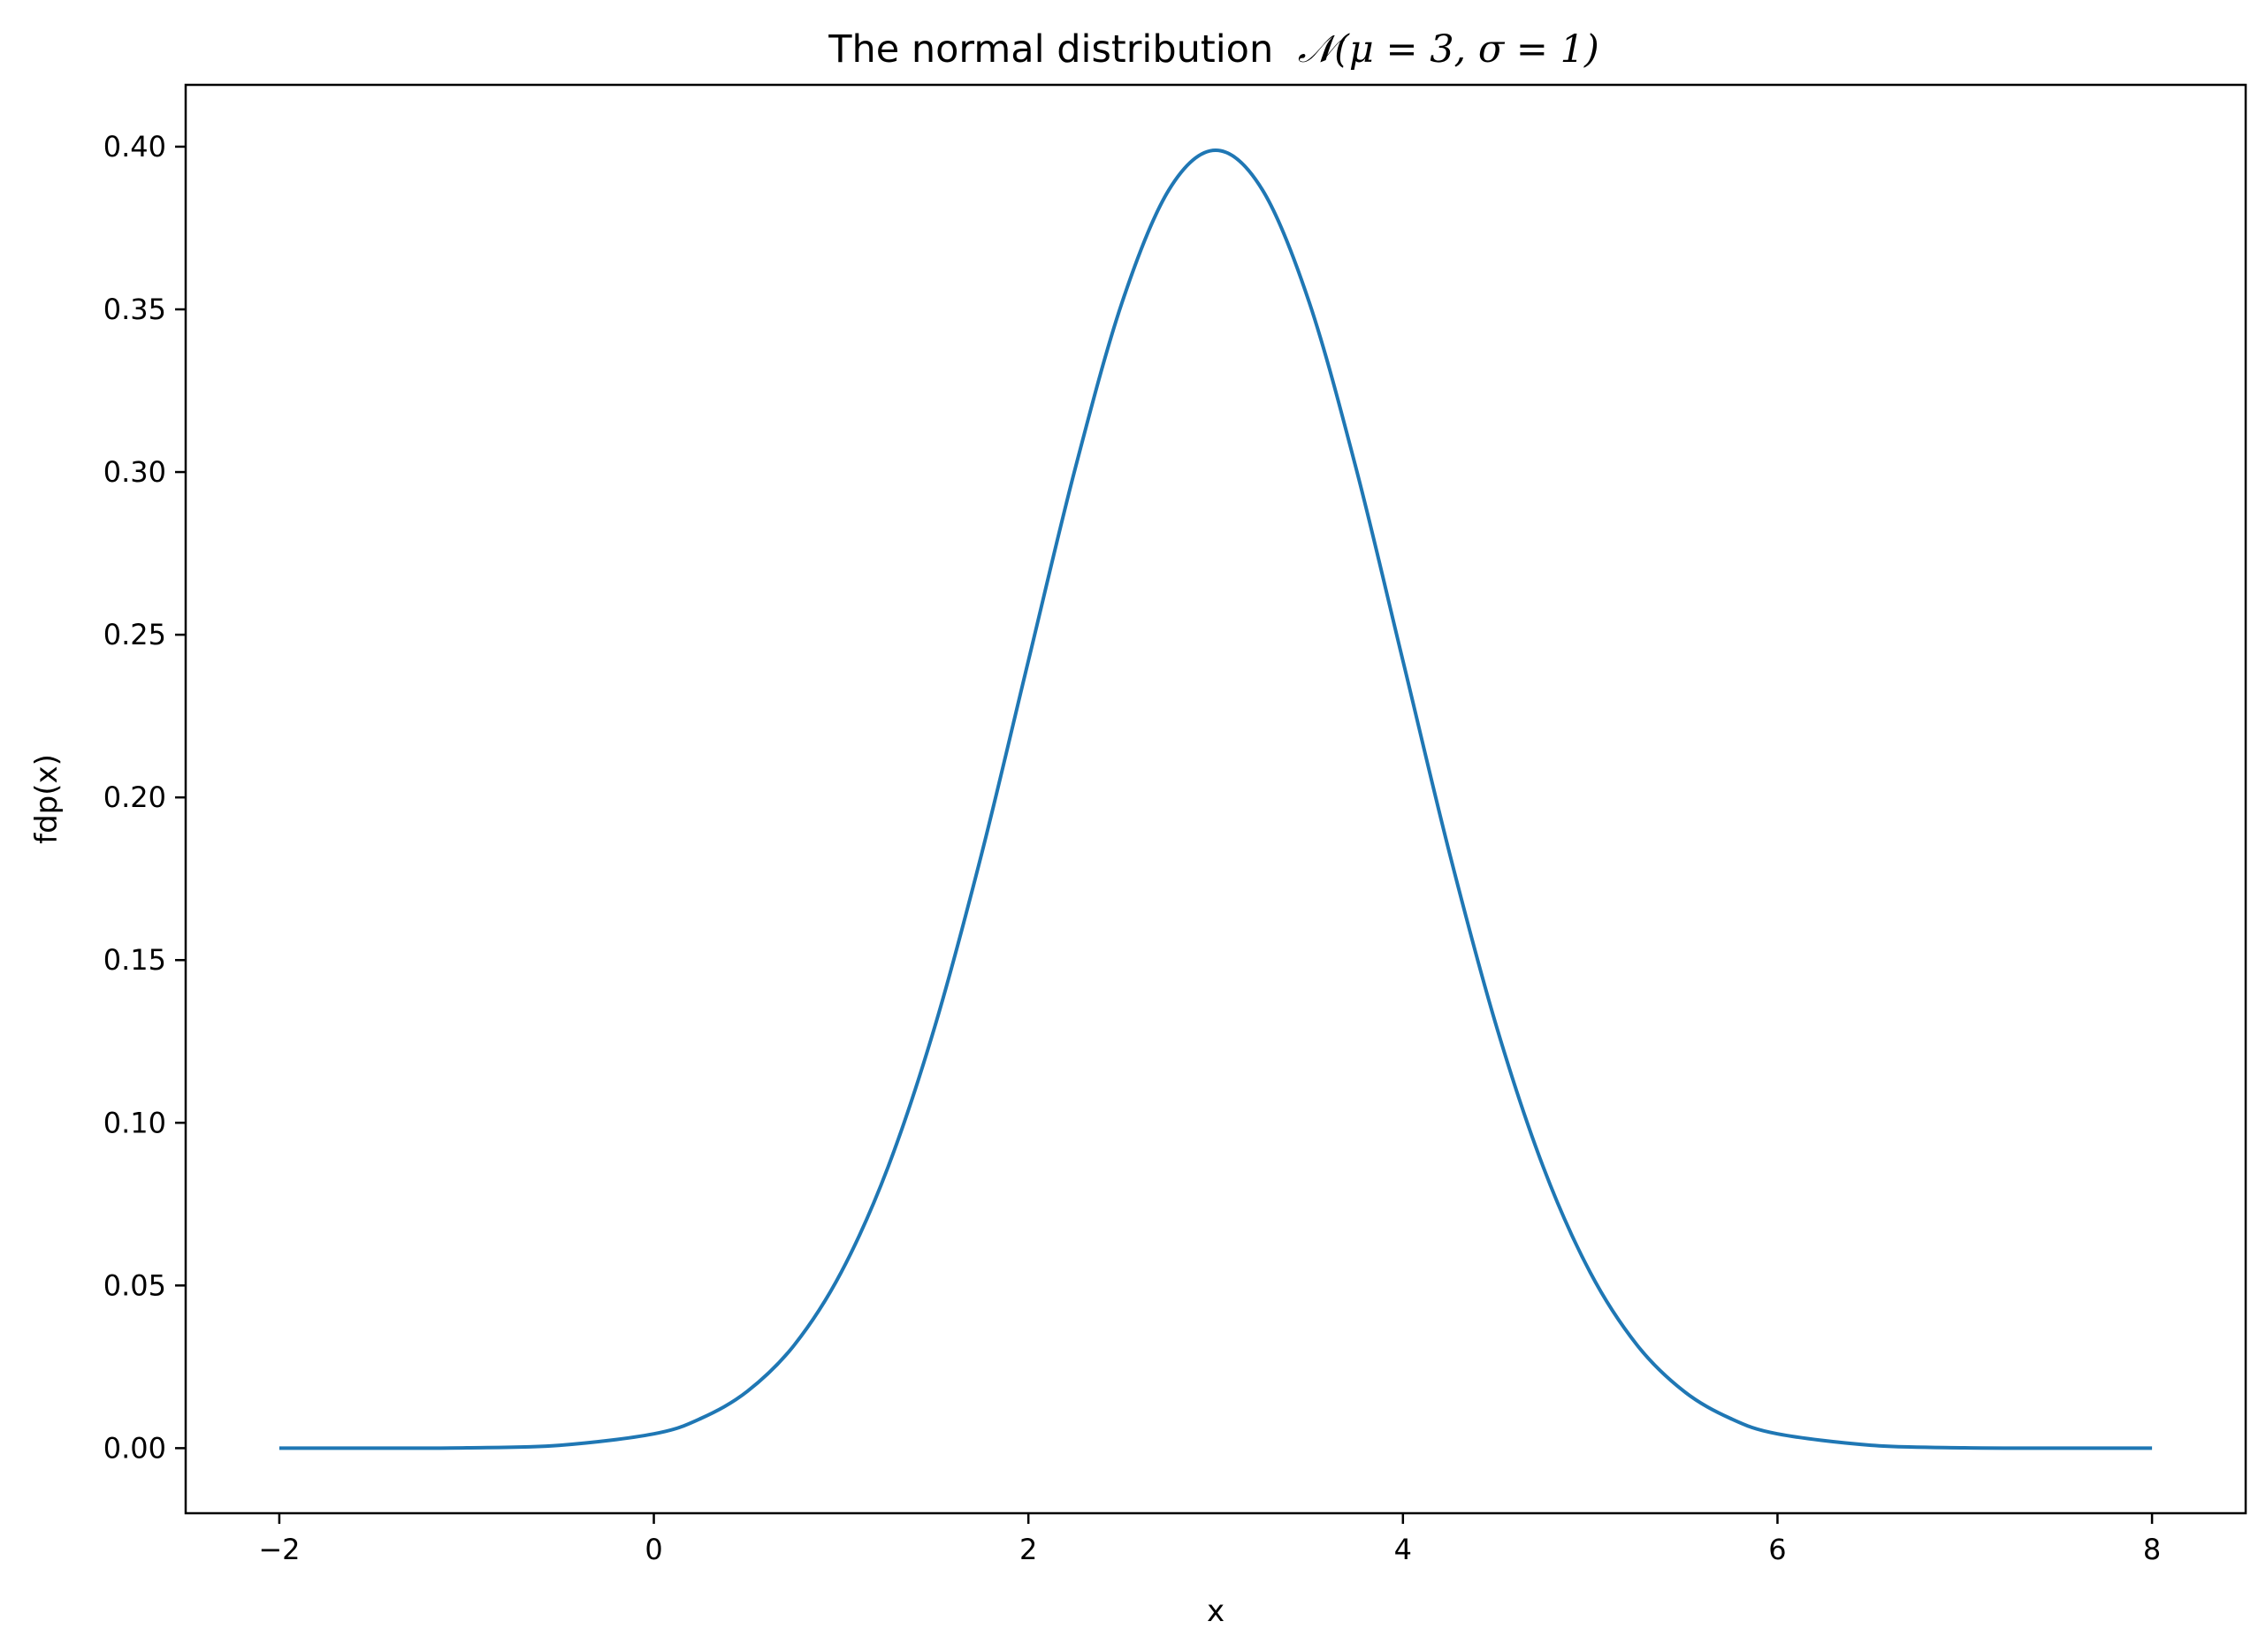  I want to click on chart-title-text: The normal distribution, so click(1050, 50).